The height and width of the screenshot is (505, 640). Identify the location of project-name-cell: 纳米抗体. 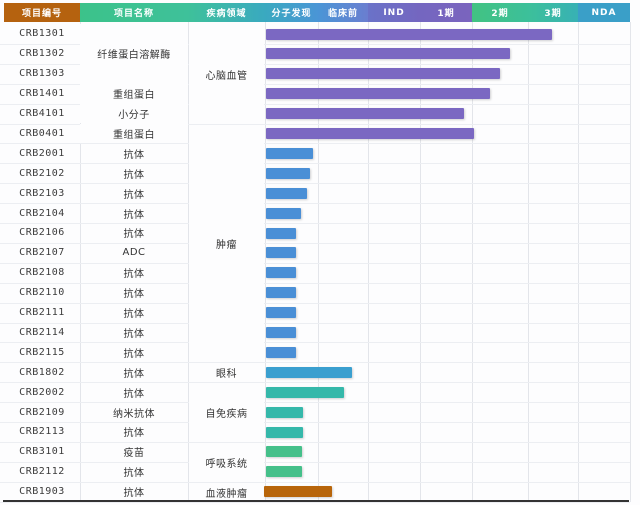
(134, 414).